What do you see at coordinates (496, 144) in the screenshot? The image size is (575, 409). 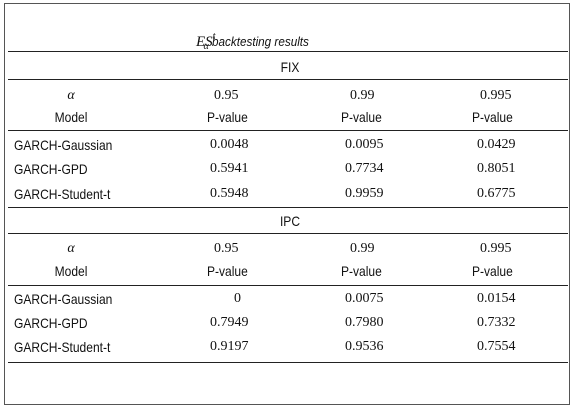 I see `table-cell: 0.0429` at bounding box center [496, 144].